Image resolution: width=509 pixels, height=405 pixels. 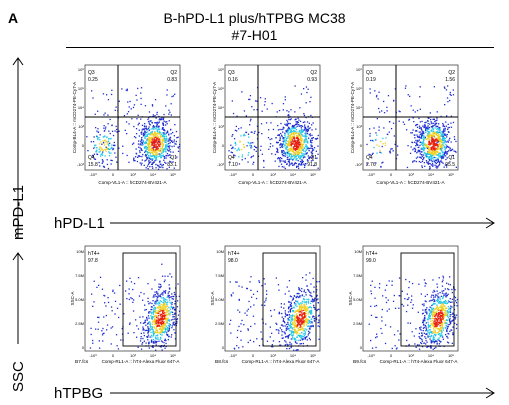 What do you see at coordinates (231, 73) in the screenshot?
I see `q3-label: Q3` at bounding box center [231, 73].